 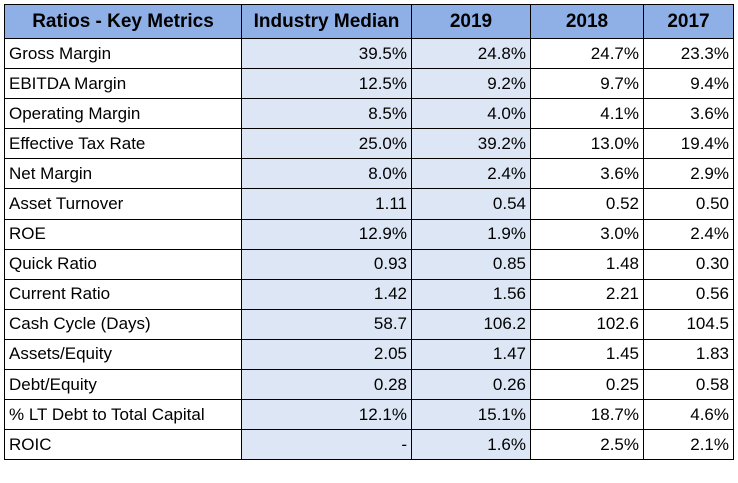 What do you see at coordinates (688, 324) in the screenshot?
I see `value-2017: 104.5` at bounding box center [688, 324].